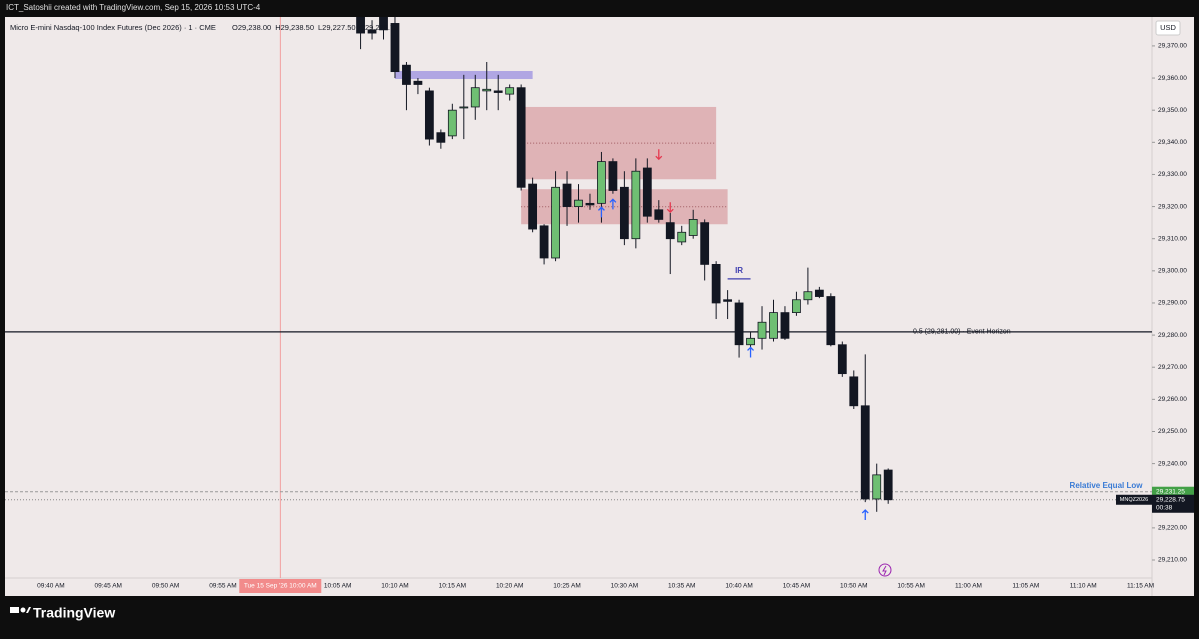 Image resolution: width=1199 pixels, height=639 pixels. I want to click on equal-low-badge, so click(1173, 491).